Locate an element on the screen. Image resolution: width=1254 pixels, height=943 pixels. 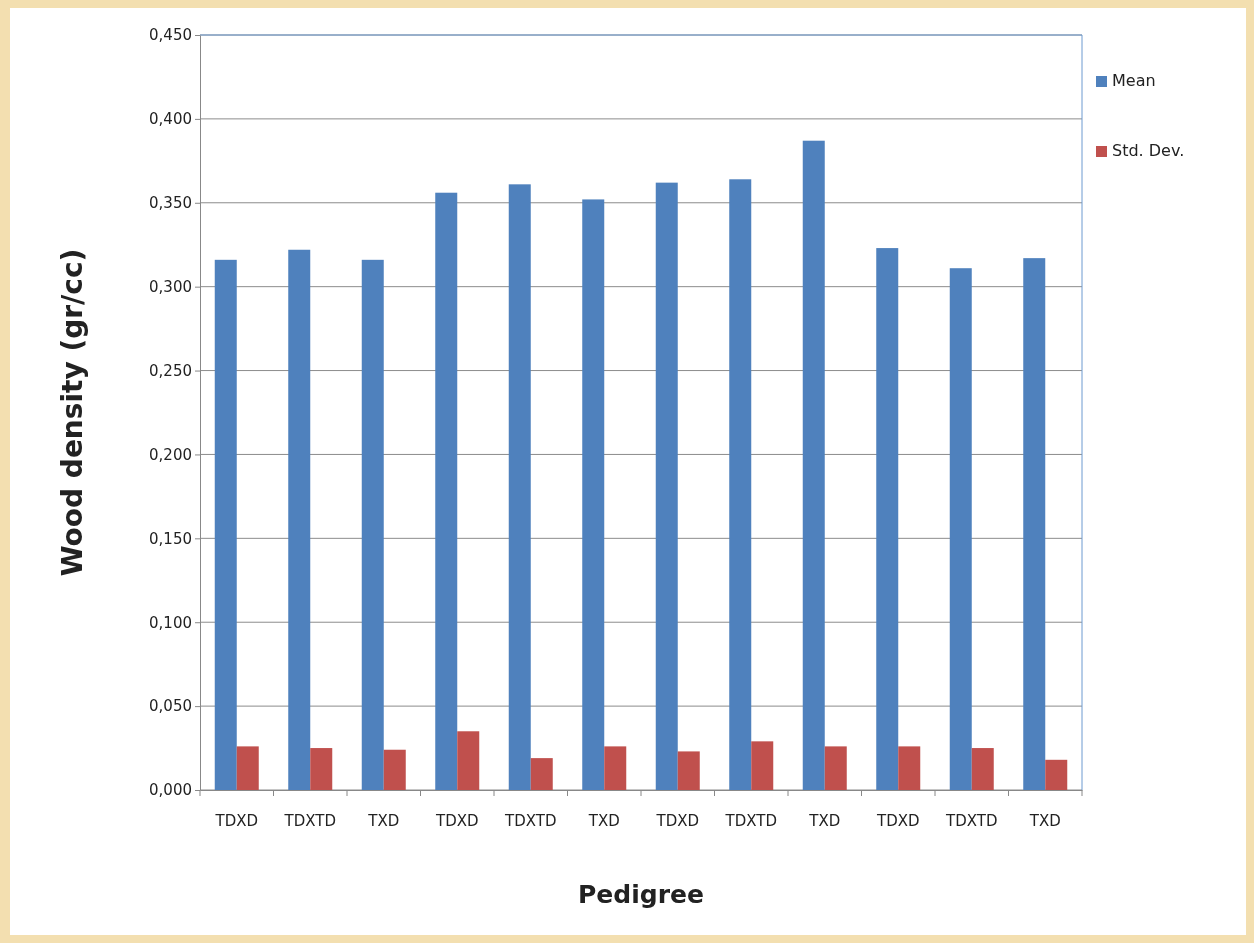
y-tick-label: 0,050 is located at coordinates (170, 706).